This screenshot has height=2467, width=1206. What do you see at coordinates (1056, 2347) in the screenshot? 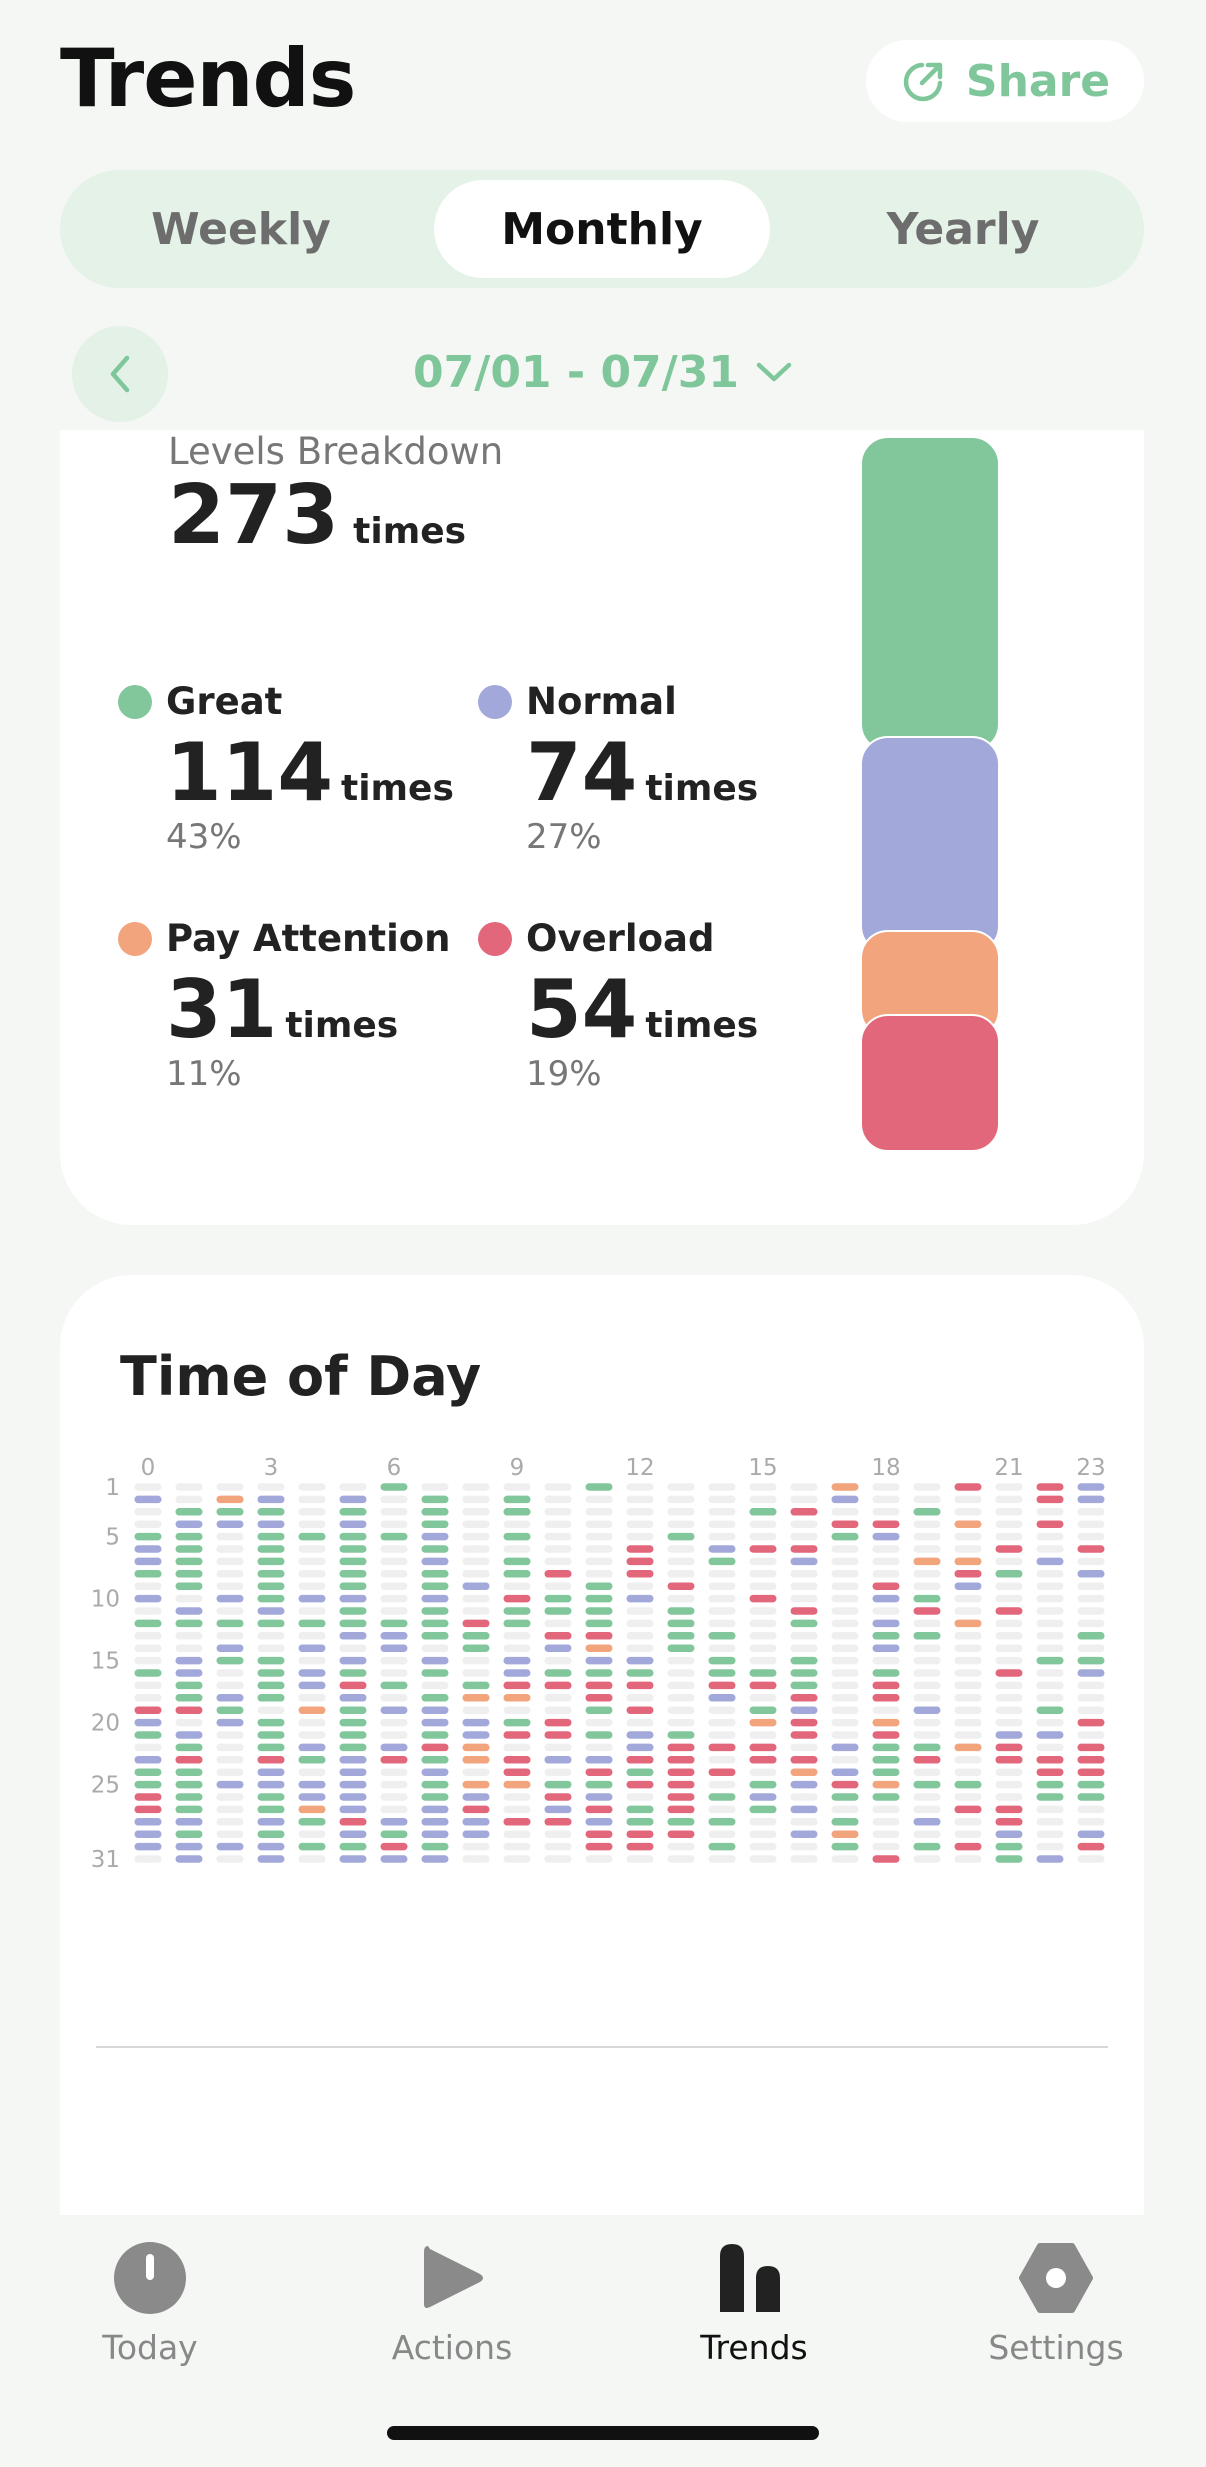
I see `nav-label: Settings` at bounding box center [1056, 2347].